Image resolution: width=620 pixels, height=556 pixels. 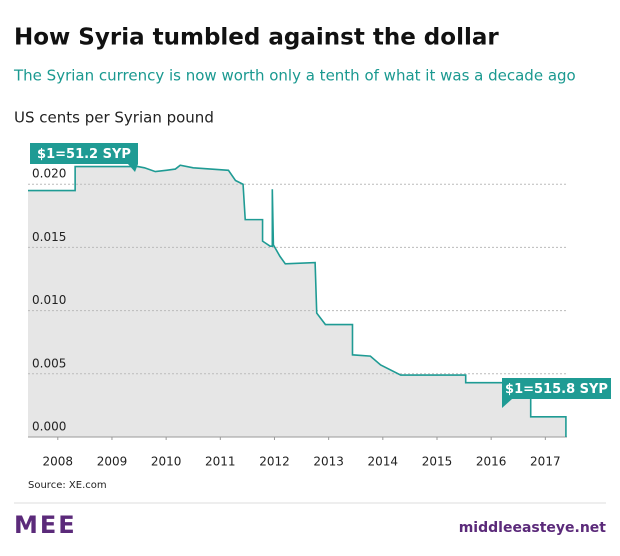 What do you see at coordinates (112, 462) in the screenshot?
I see `x-tick-label: 2009` at bounding box center [112, 462].